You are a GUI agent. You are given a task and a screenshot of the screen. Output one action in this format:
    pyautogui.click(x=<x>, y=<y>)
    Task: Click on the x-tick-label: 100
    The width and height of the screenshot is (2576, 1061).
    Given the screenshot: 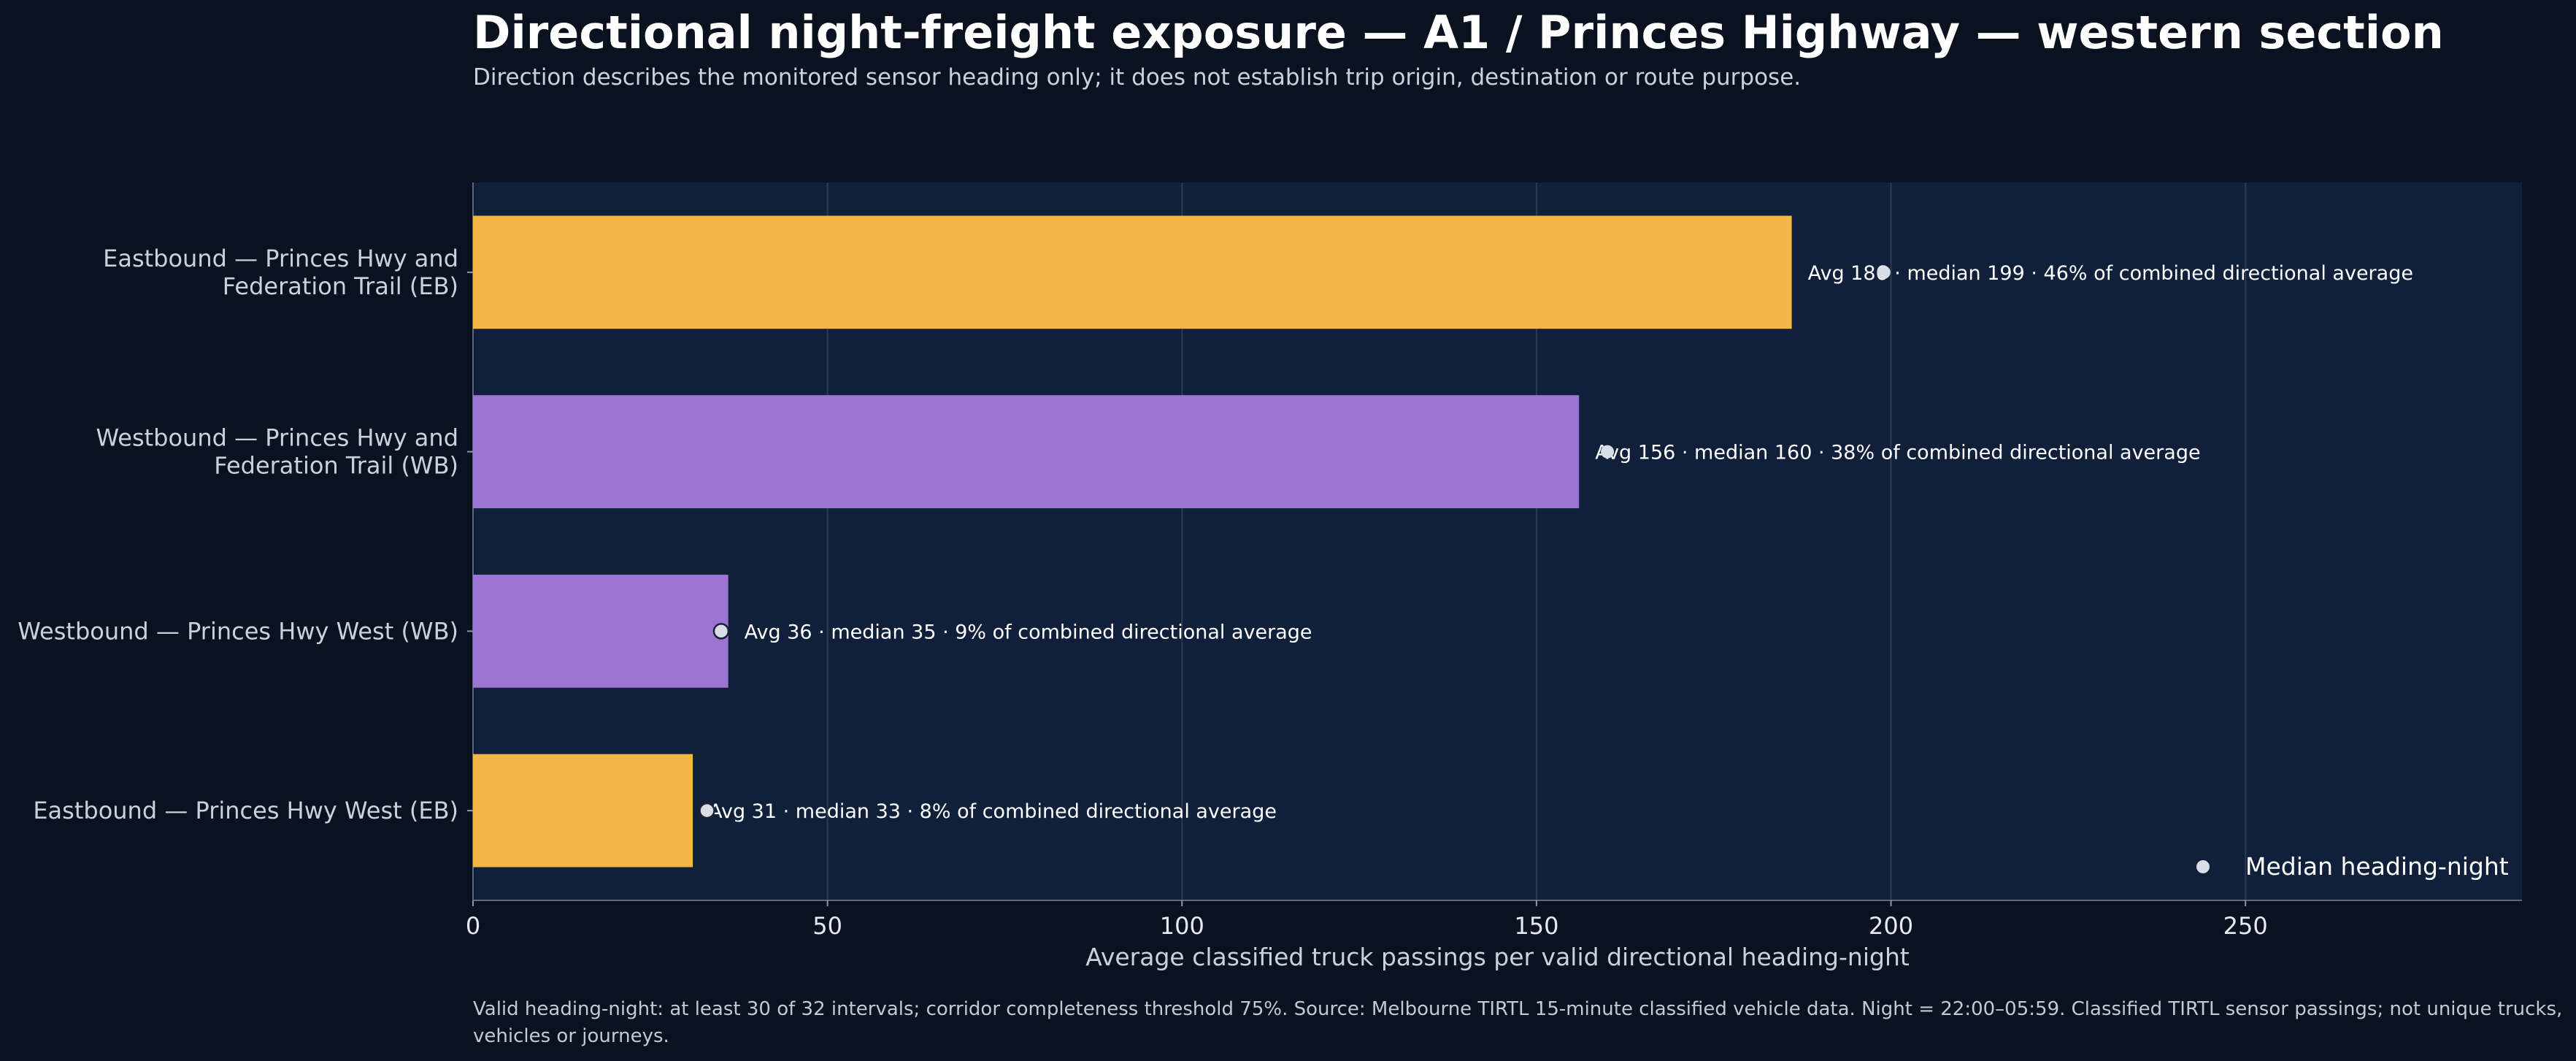 What is the action you would take?
    pyautogui.click(x=1182, y=926)
    